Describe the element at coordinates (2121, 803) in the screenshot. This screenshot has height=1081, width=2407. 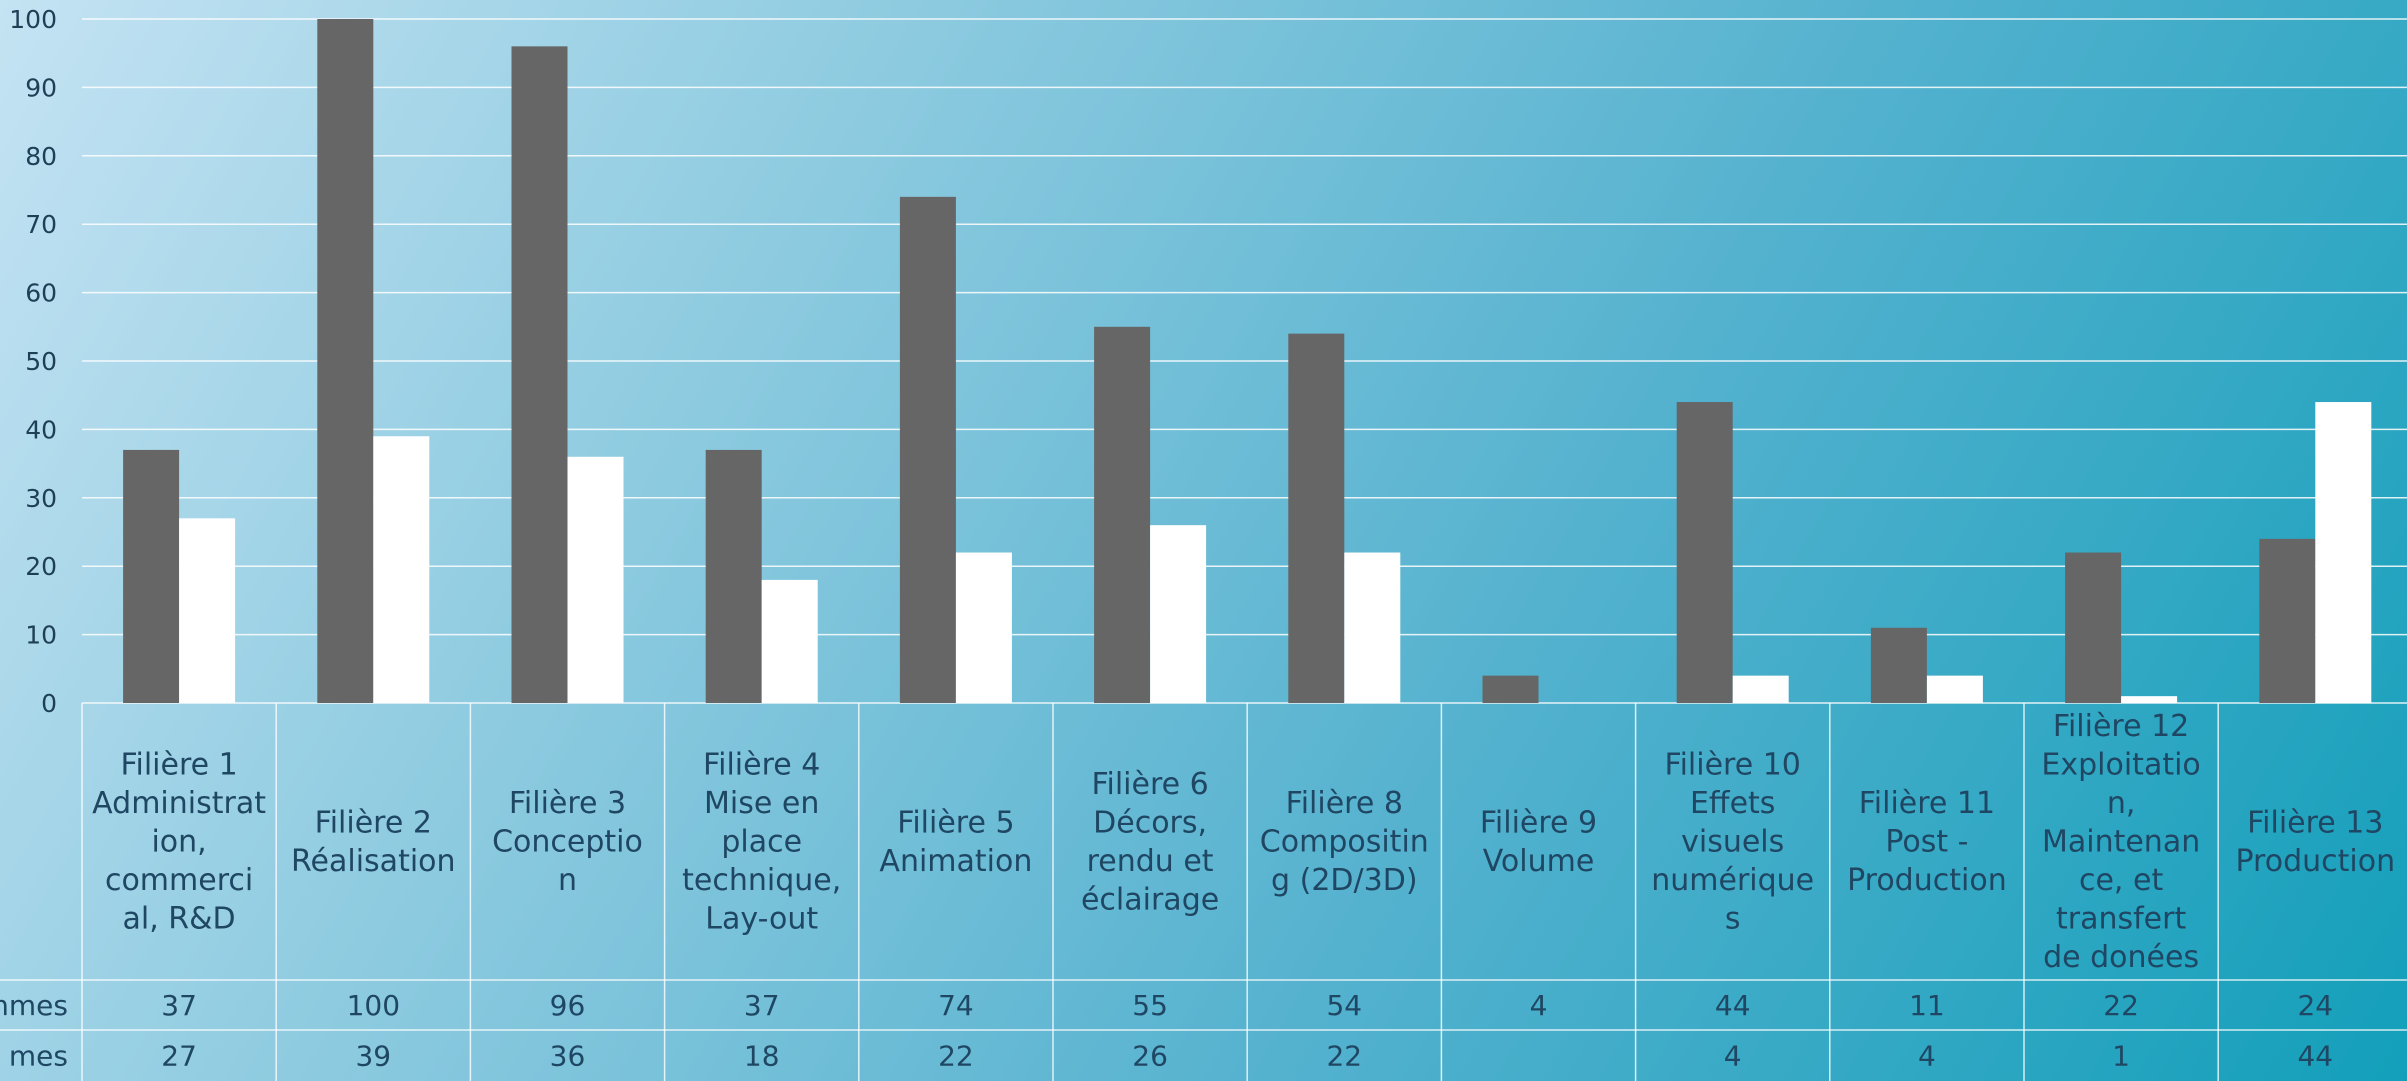
I see `category-label-line: n,` at that location.